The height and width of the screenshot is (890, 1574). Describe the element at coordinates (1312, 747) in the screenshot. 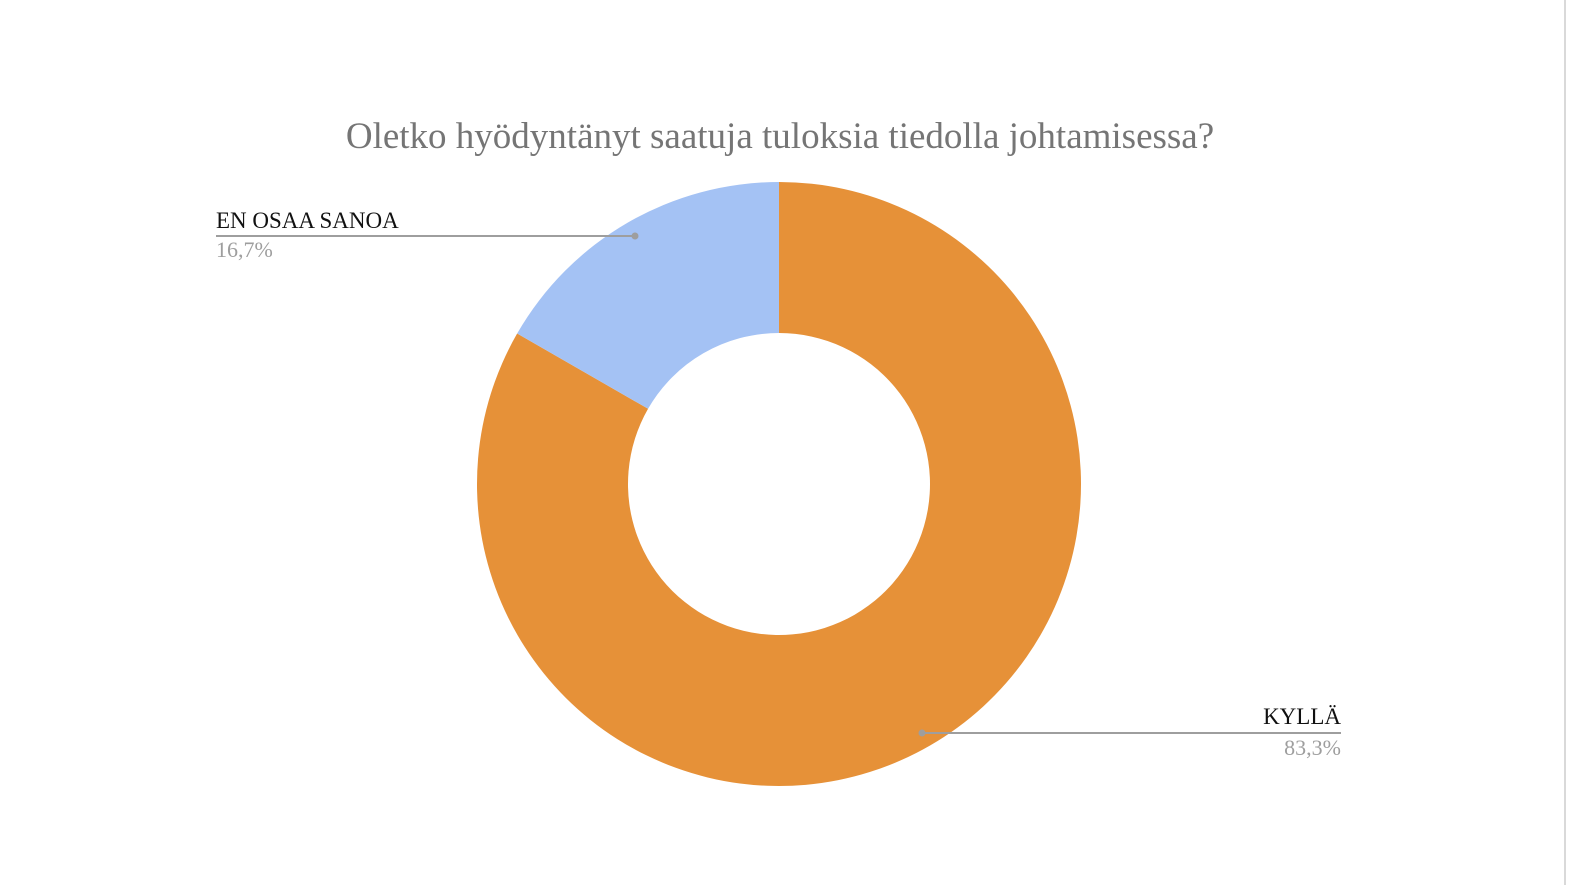

I see `slice-percentage: 83,3%` at that location.